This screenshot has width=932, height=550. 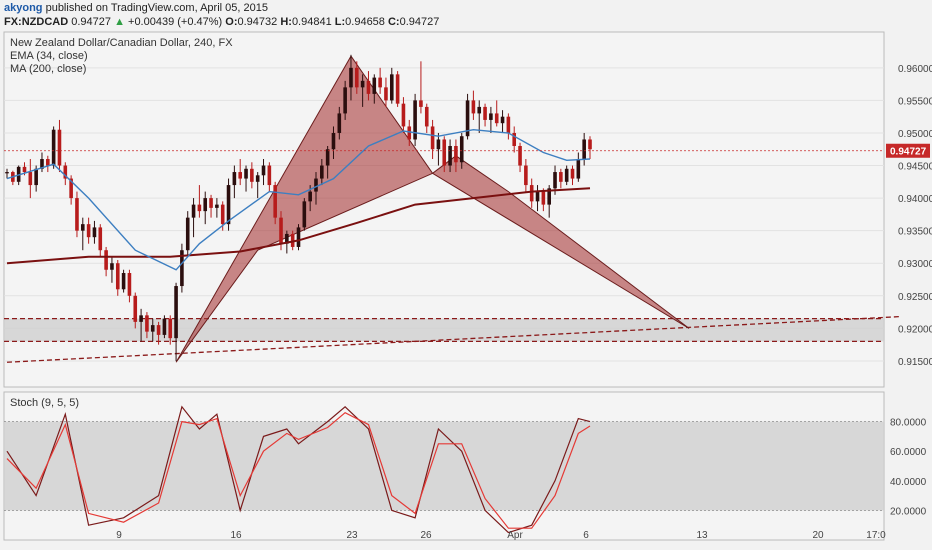 I want to click on last-price-header: 0.94727, so click(x=91, y=22).